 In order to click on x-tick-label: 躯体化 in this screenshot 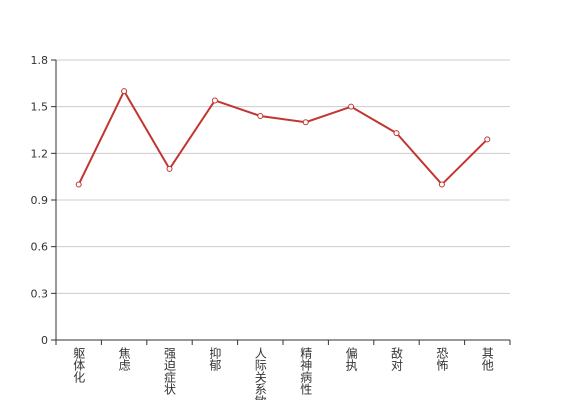, I will do `click(79, 365)`.